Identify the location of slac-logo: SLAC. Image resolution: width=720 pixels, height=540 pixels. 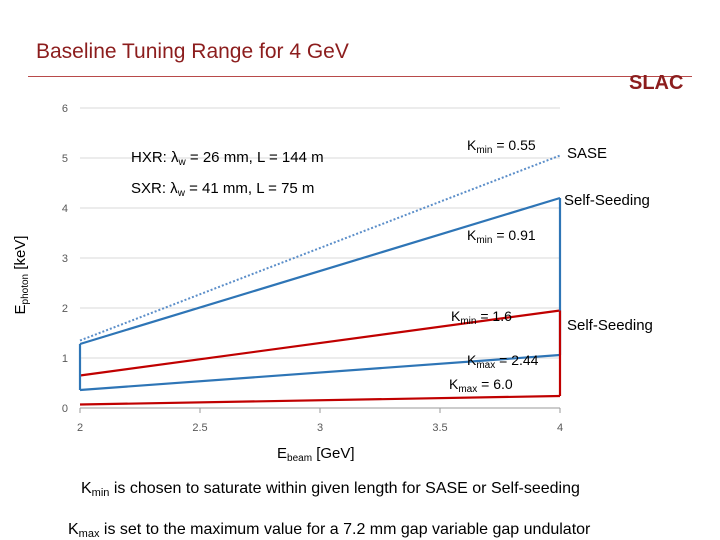
(656, 83).